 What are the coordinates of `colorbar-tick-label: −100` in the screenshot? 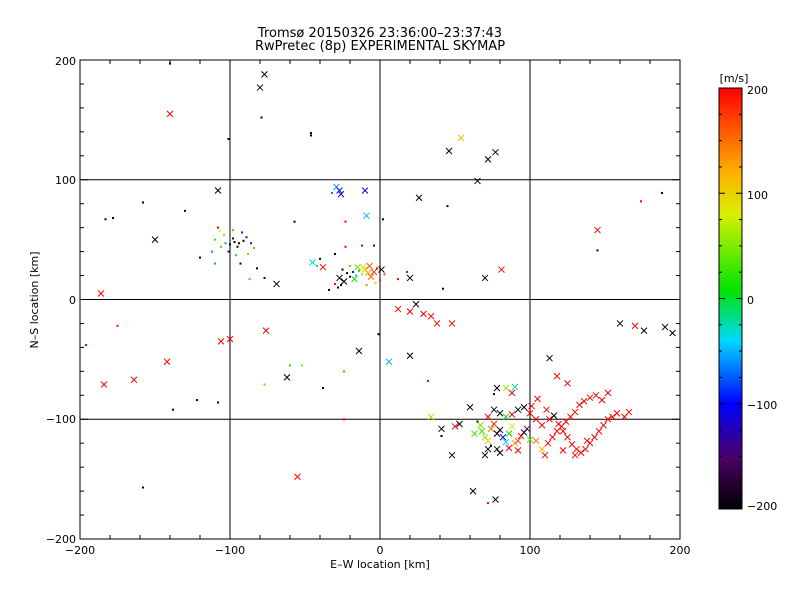 It's located at (762, 405).